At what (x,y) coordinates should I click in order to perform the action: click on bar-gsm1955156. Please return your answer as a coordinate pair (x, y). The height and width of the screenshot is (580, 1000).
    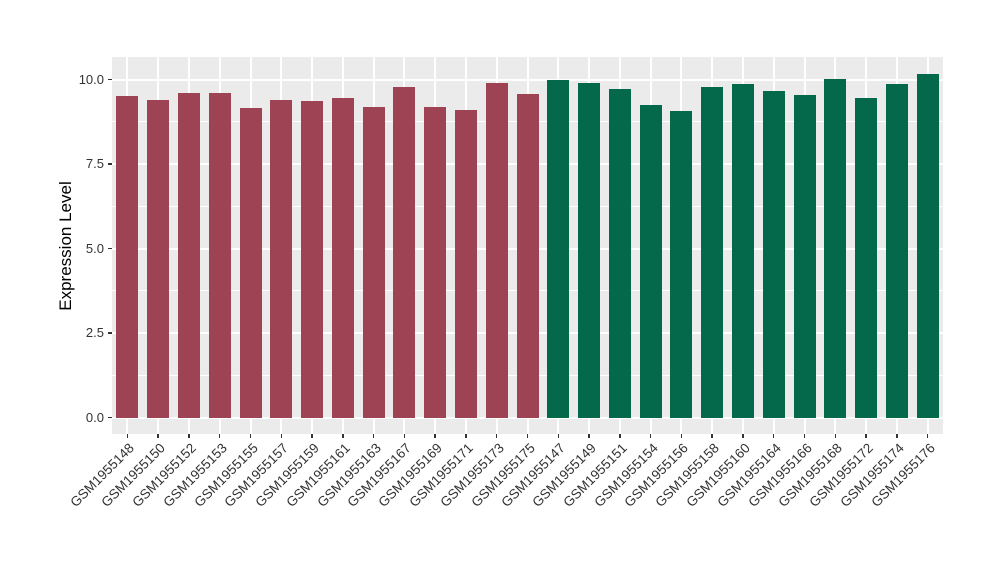
    Looking at the image, I should click on (681, 264).